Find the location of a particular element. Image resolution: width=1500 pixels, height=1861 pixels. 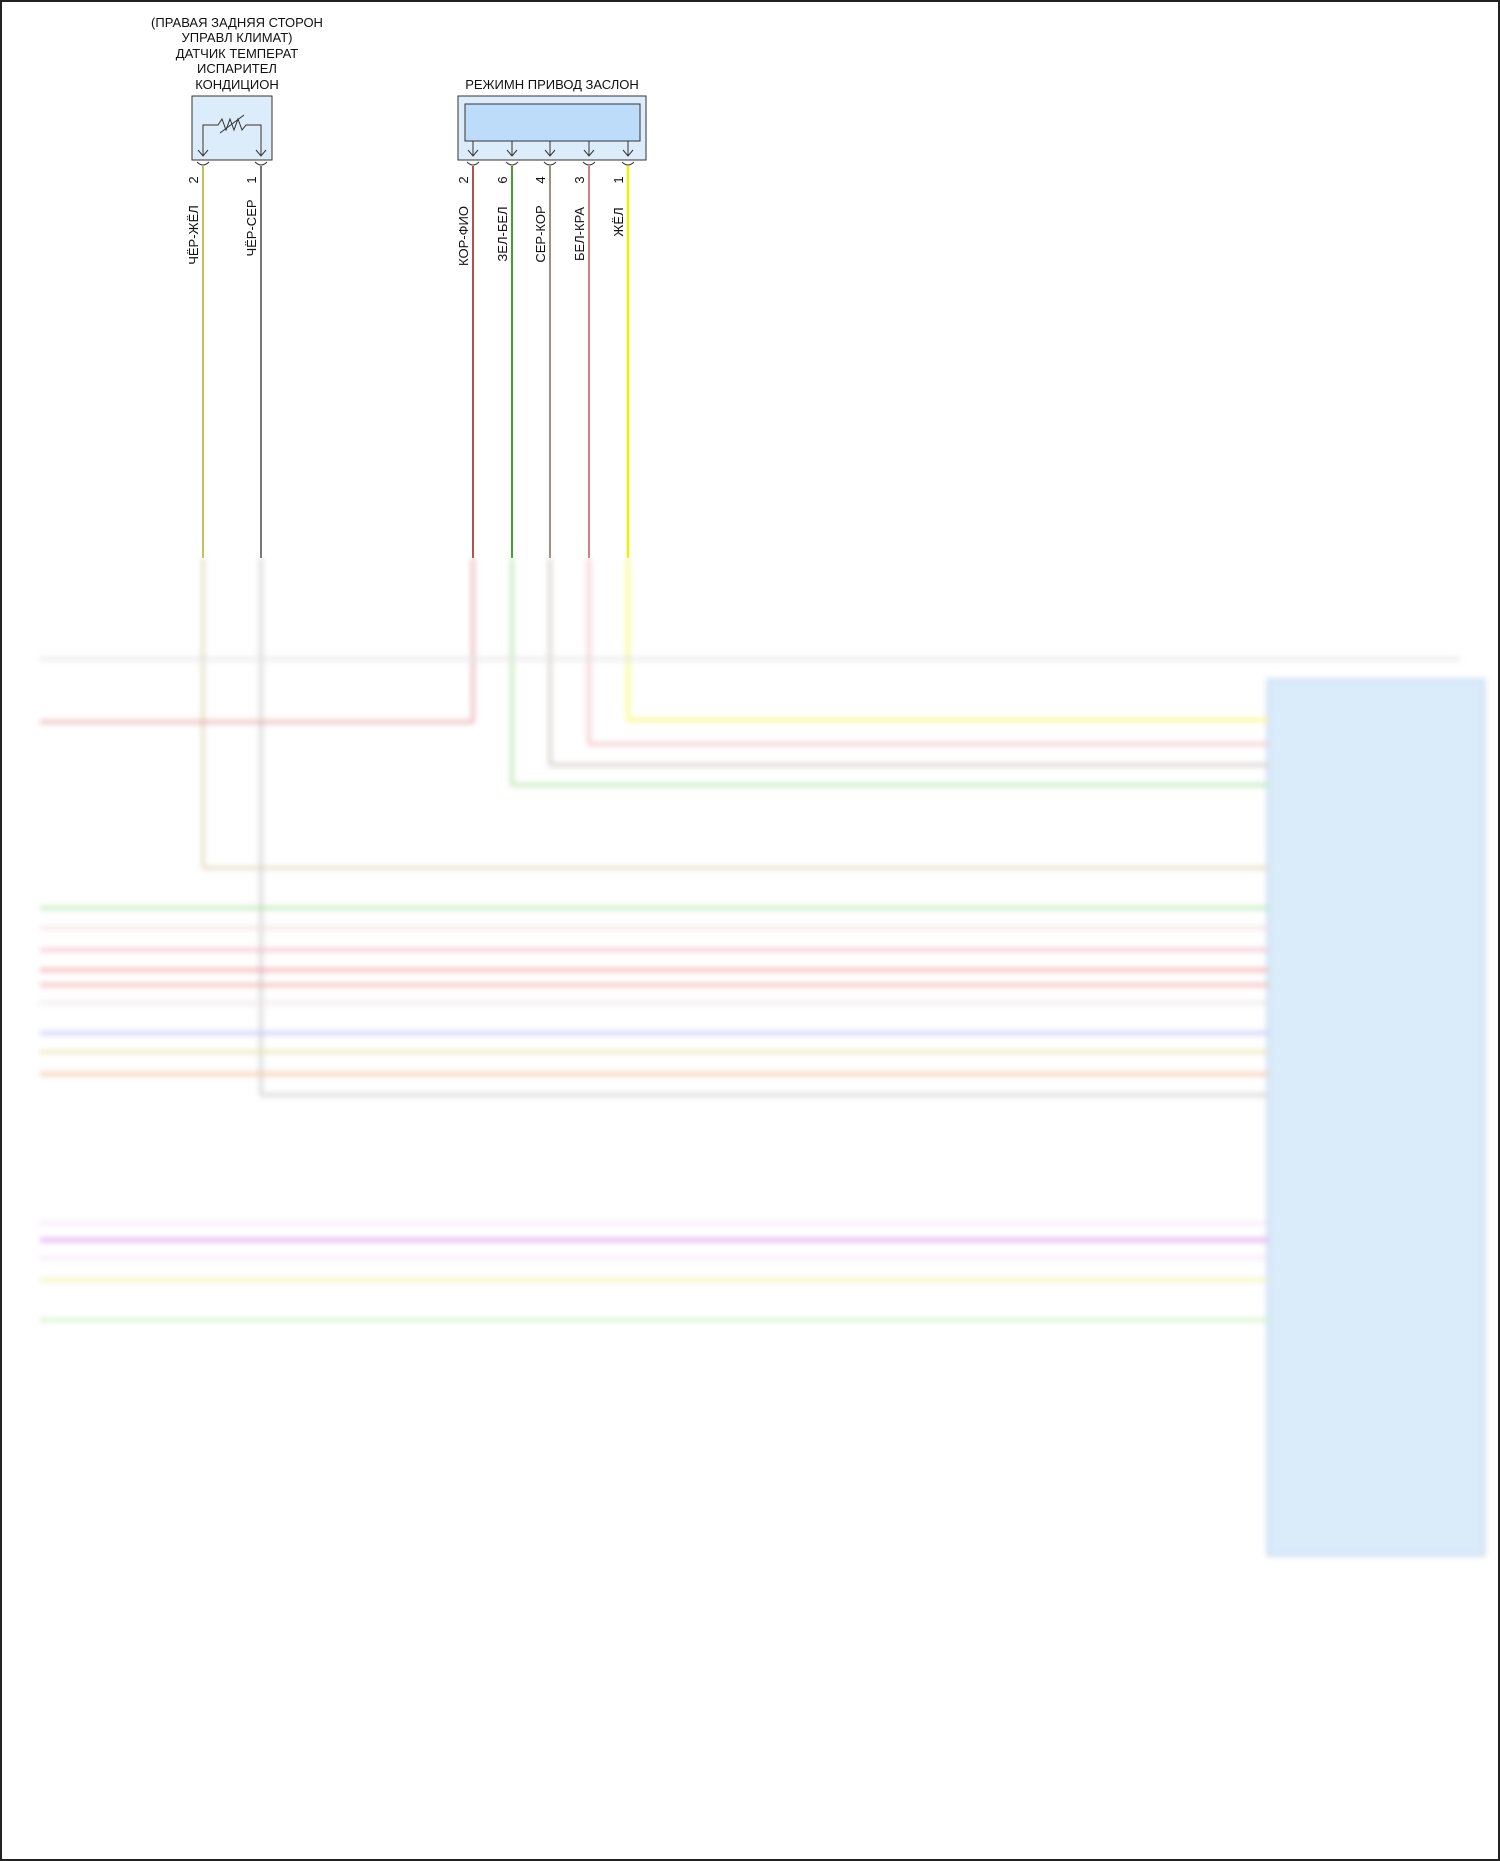

control-module is located at coordinates (1376, 1117).